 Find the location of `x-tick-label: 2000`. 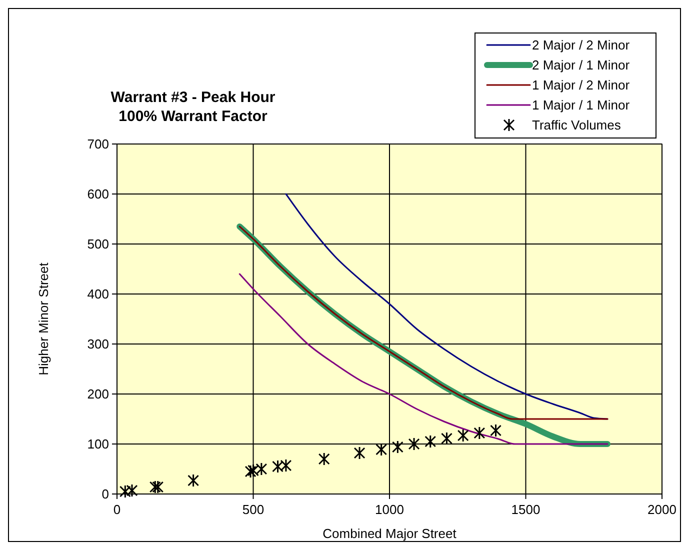

x-tick-label: 2000 is located at coordinates (662, 509).